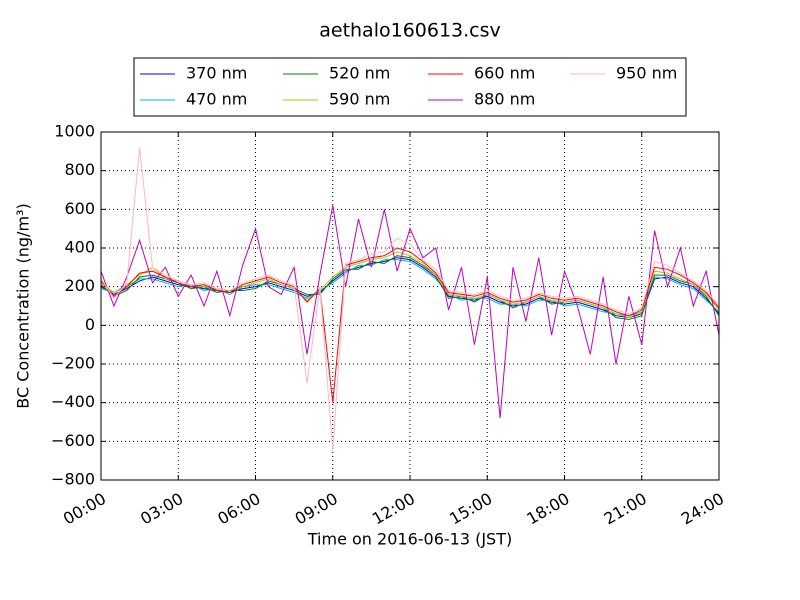  What do you see at coordinates (316, 509) in the screenshot?
I see `x-tick-label: 09:00` at bounding box center [316, 509].